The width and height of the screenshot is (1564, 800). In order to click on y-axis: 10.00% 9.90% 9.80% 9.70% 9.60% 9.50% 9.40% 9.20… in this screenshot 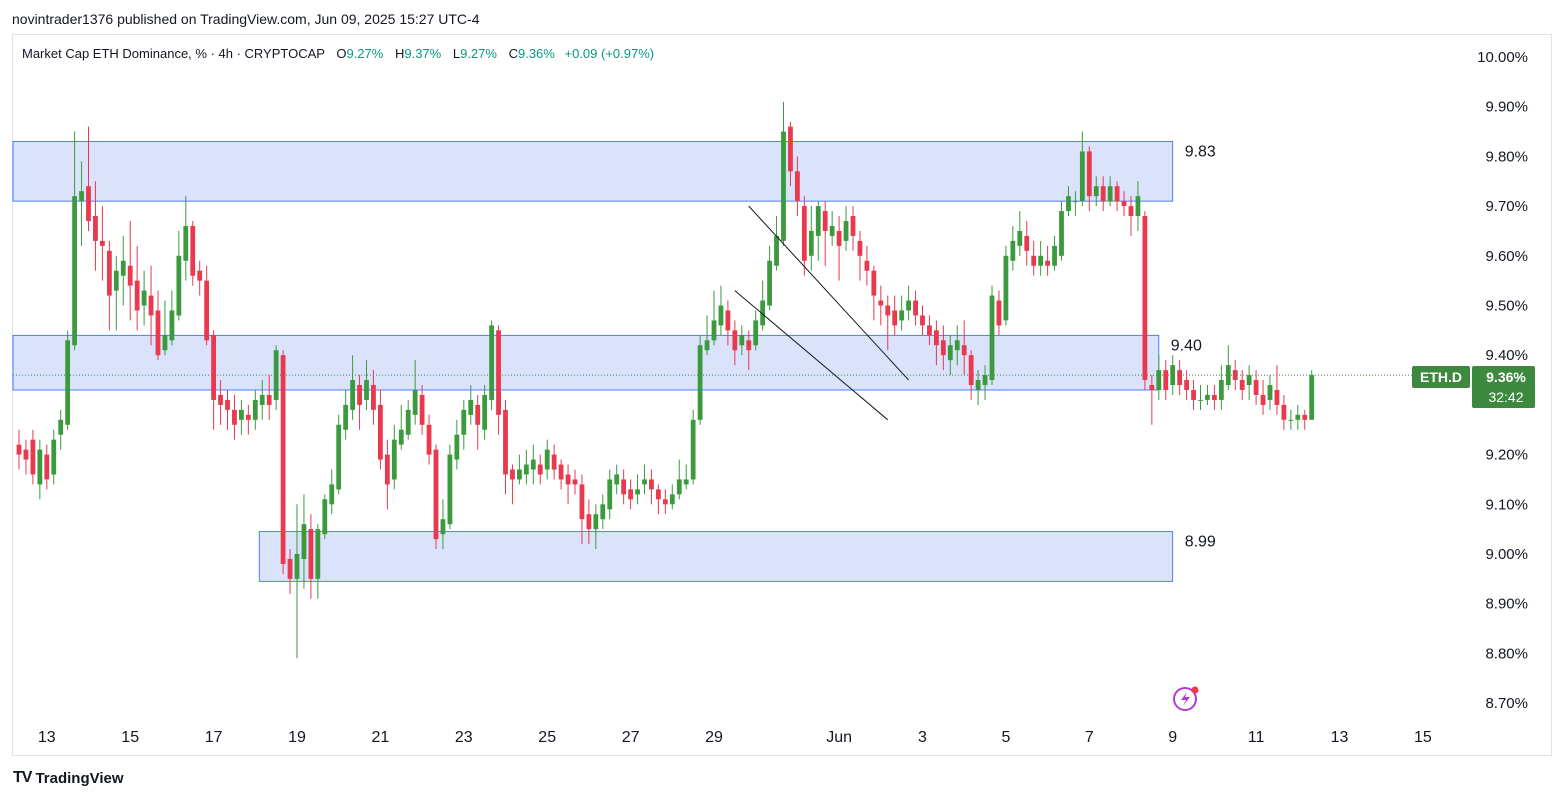, I will do `click(1502, 380)`.